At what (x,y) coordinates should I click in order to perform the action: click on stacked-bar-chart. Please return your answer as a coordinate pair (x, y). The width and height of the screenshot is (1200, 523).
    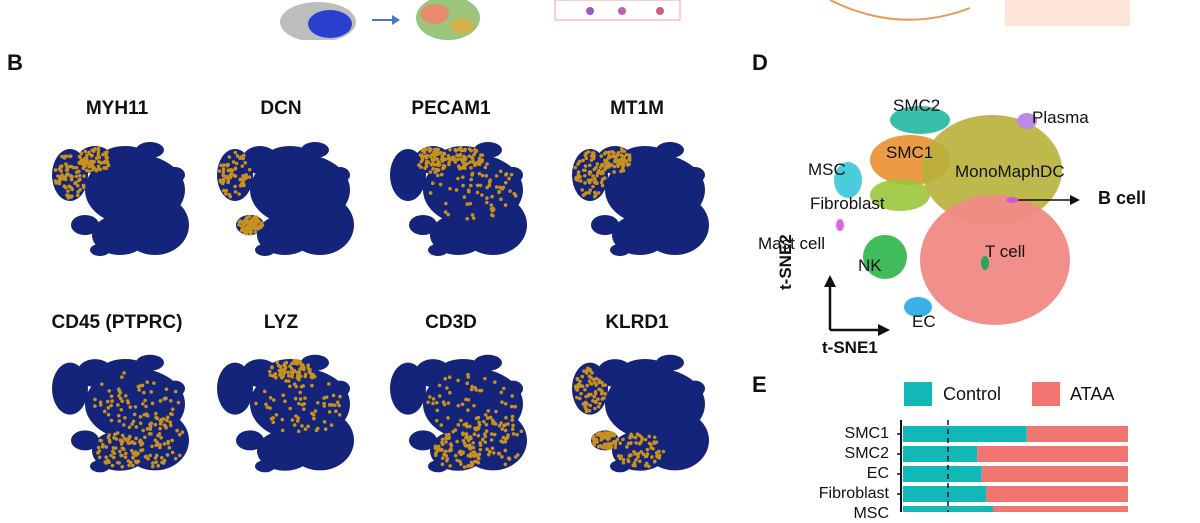
    Looking at the image, I should click on (1012, 466).